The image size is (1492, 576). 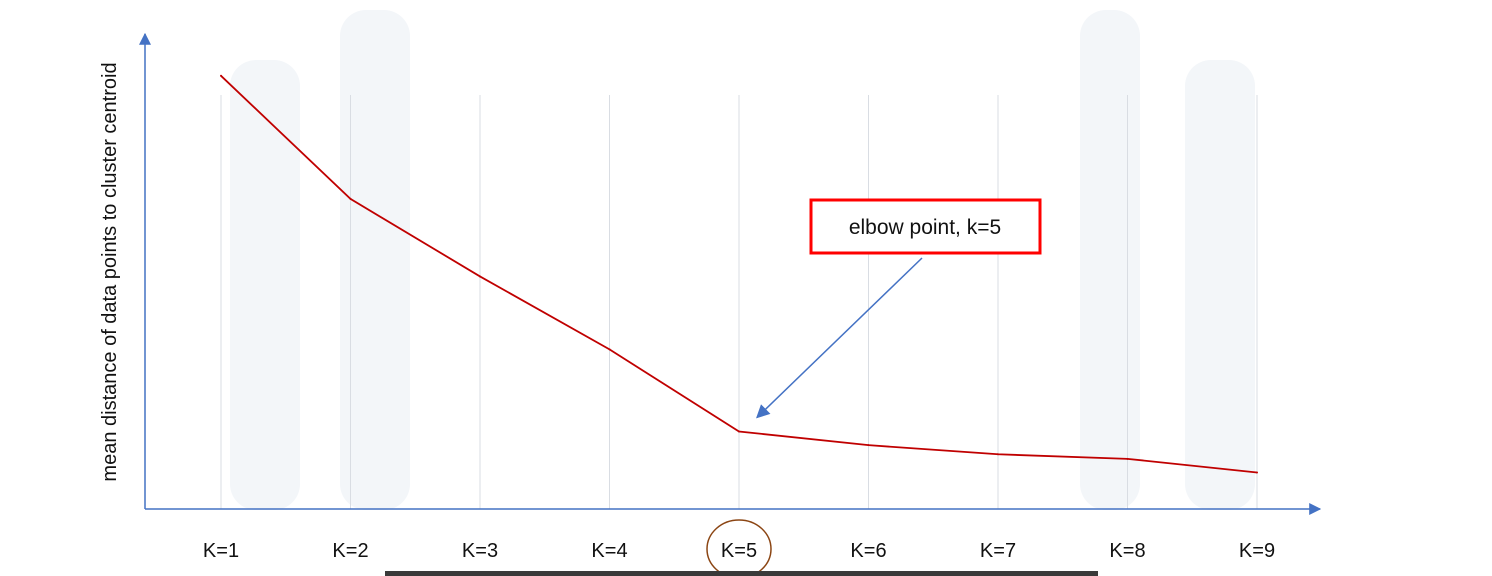 I want to click on x-tick-label: K=9, so click(x=1257, y=551).